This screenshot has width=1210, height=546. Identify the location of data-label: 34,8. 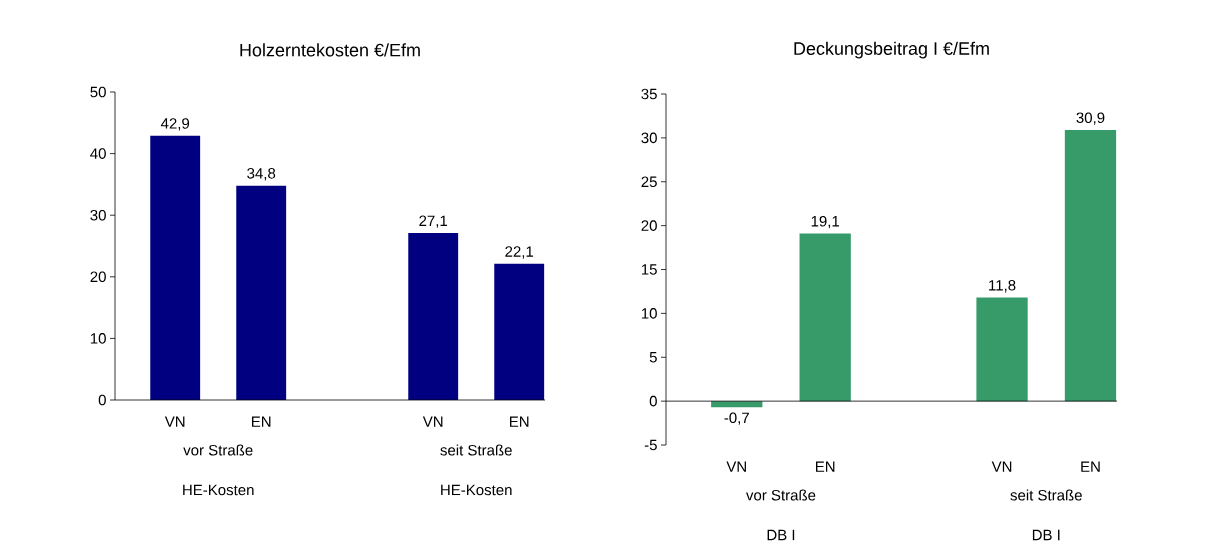
(261, 174).